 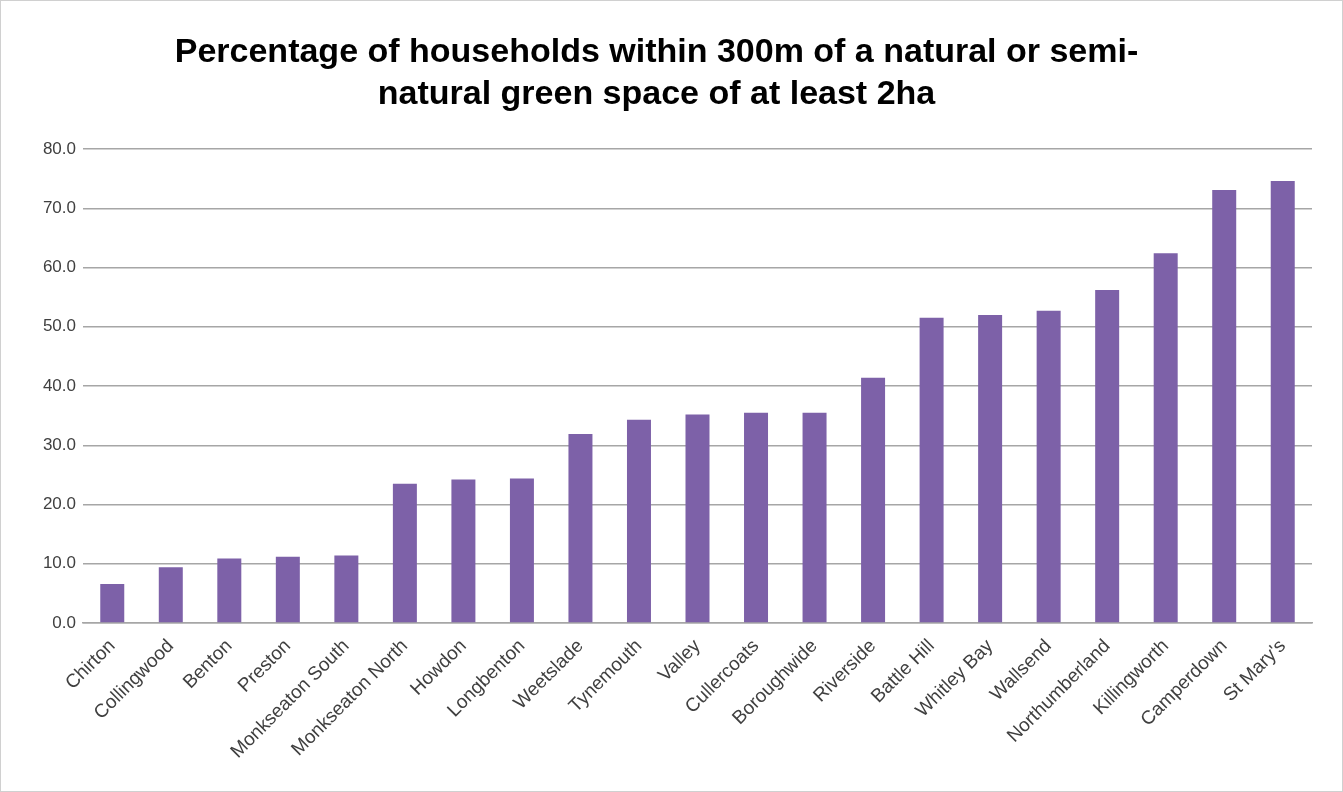 What do you see at coordinates (59, 148) in the screenshot?
I see `y-tick-label: 80.0` at bounding box center [59, 148].